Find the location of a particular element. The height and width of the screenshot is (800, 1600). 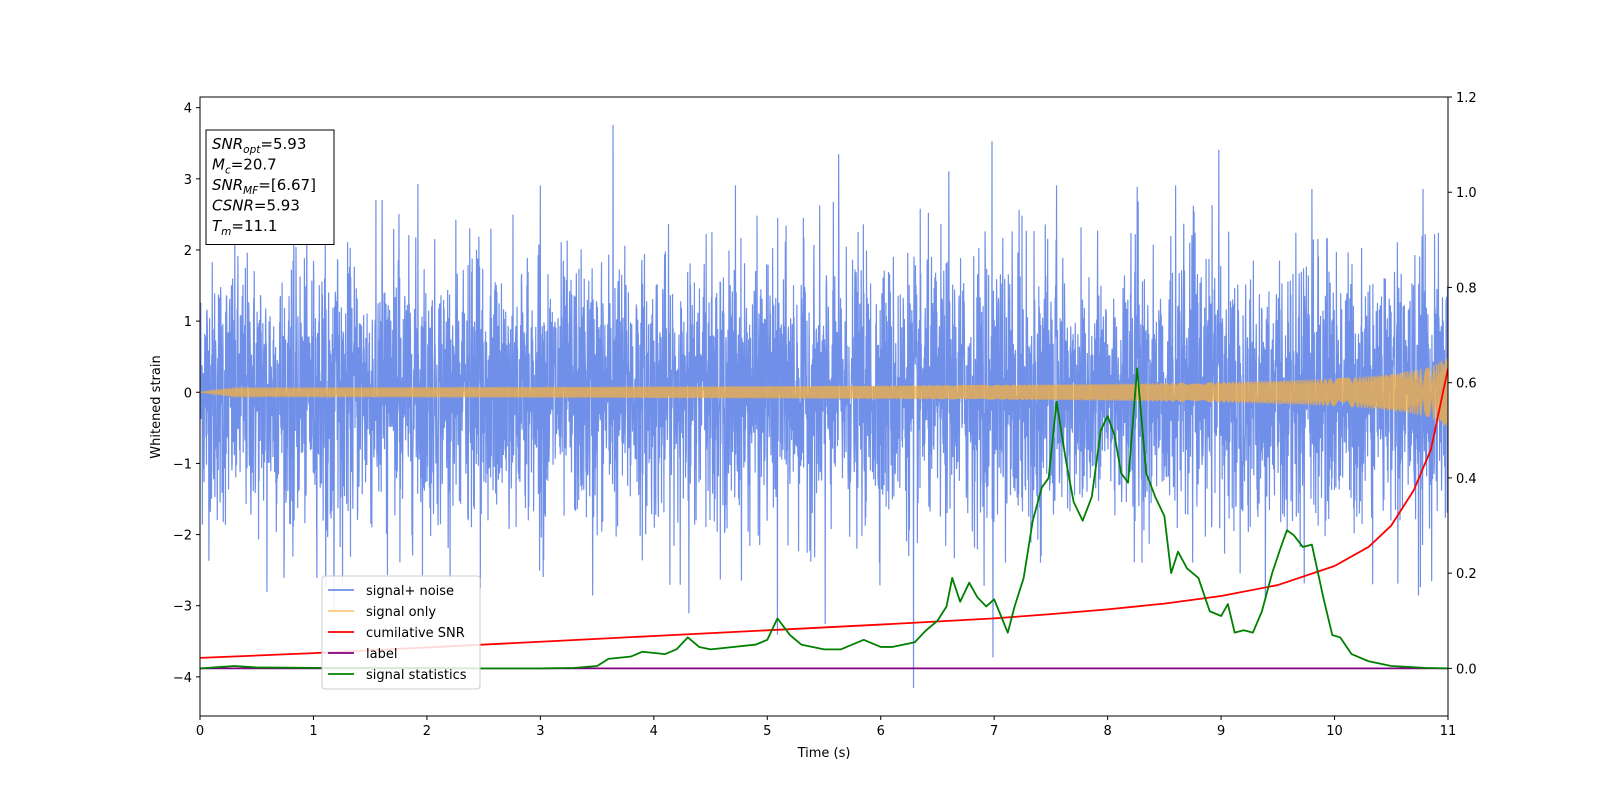

x-tick-label: 3 is located at coordinates (540, 731).